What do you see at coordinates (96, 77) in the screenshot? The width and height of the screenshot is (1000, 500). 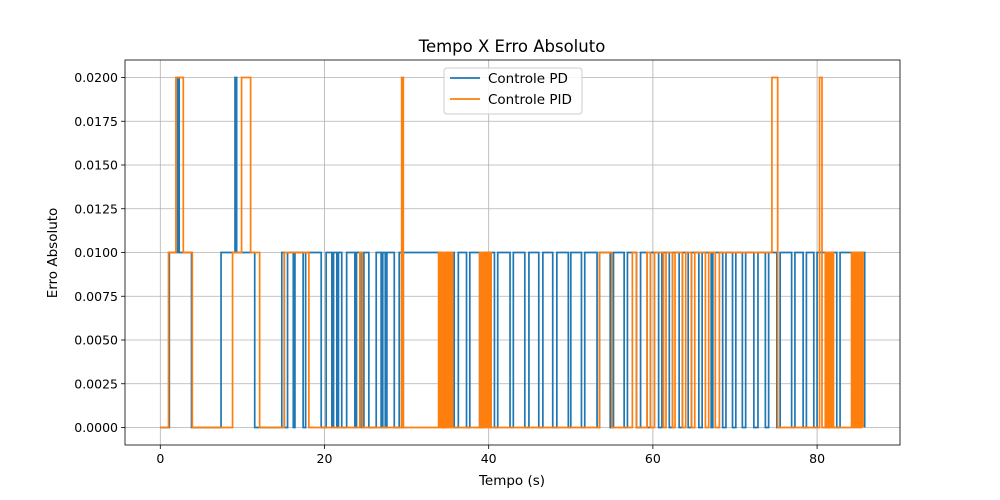 I see `y-tick-label: 0.0200` at bounding box center [96, 77].